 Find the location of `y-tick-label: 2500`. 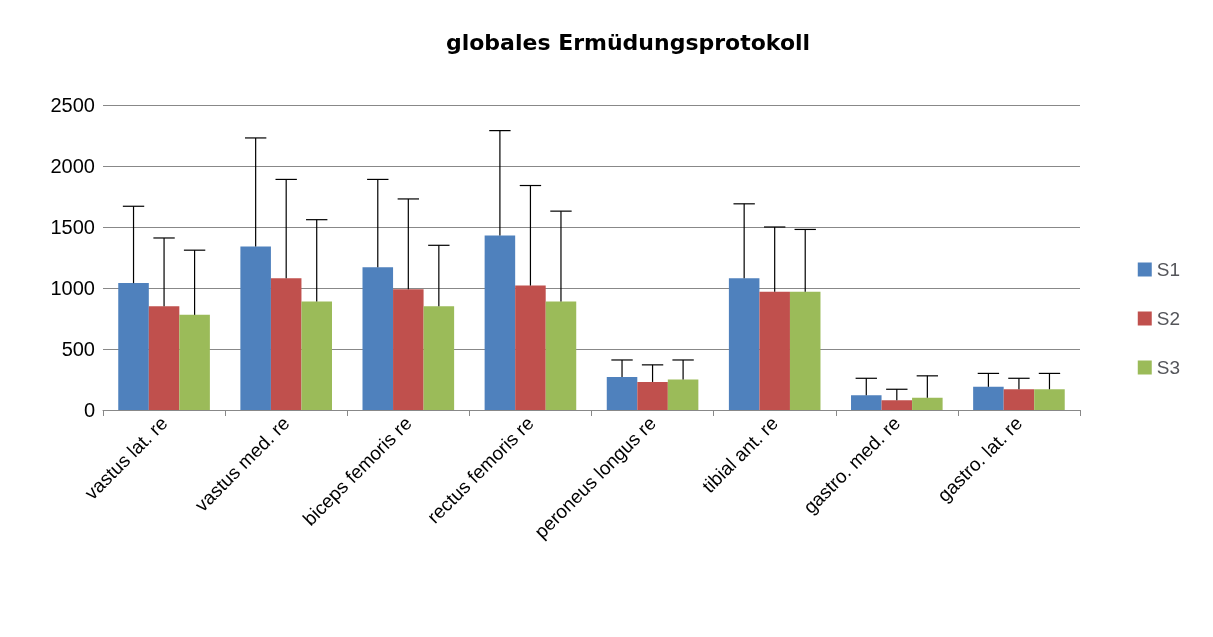

y-tick-label: 2500 is located at coordinates (72, 105).